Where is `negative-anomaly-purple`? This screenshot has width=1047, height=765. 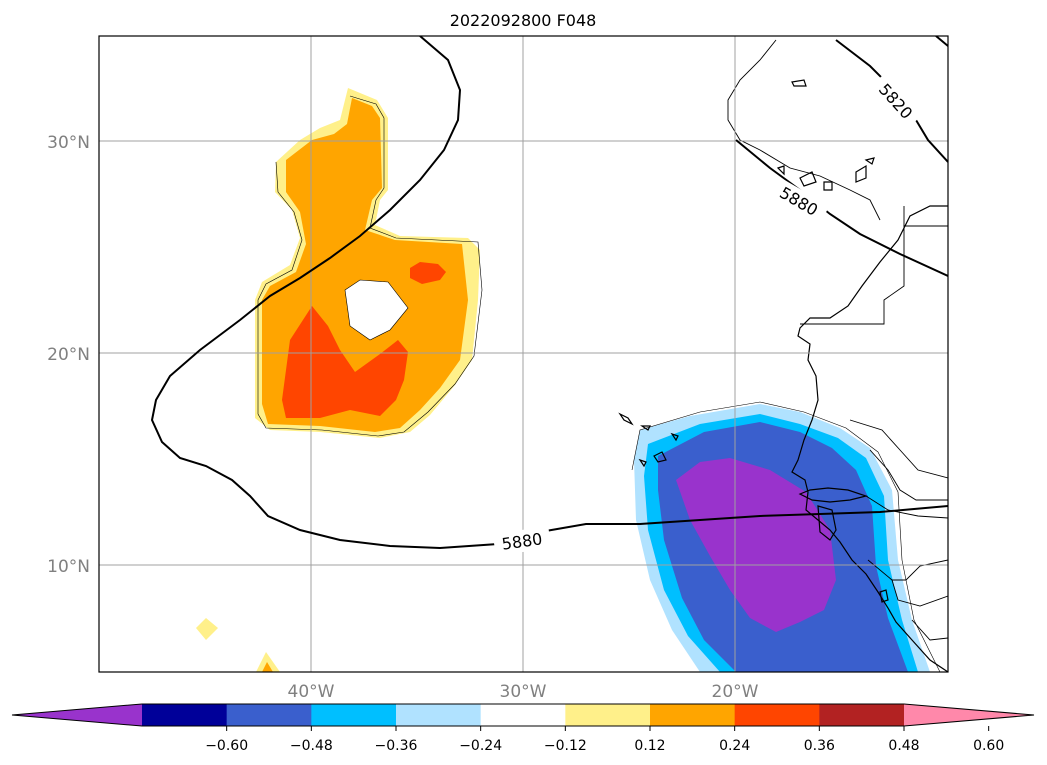
negative-anomaly-purple is located at coordinates (756, 545).